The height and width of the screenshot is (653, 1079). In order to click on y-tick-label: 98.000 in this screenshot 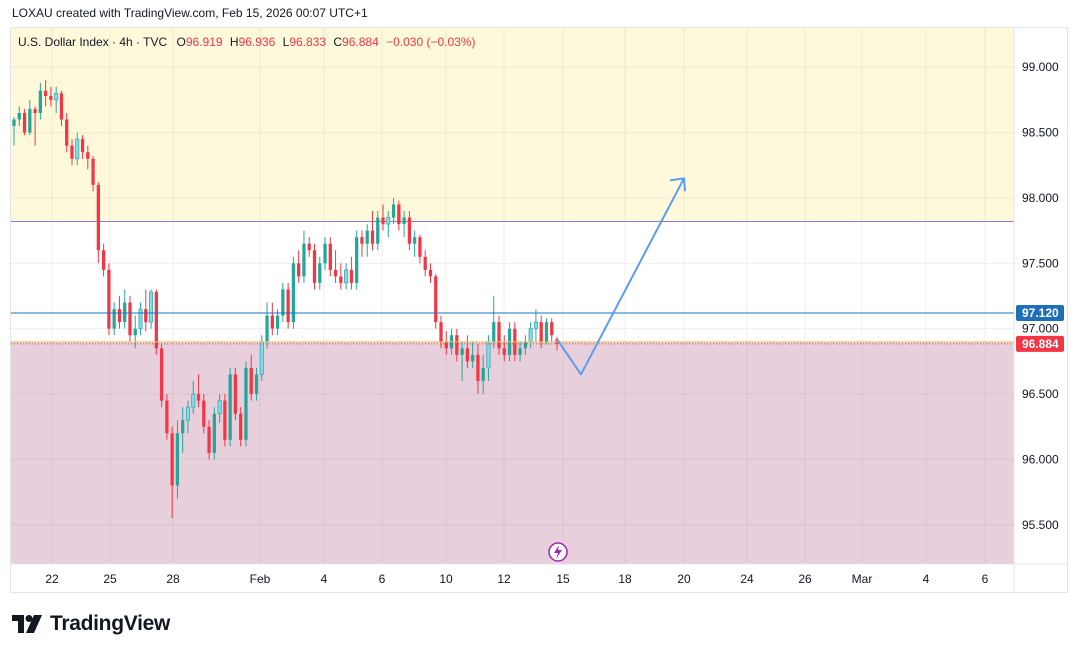, I will do `click(1040, 198)`.